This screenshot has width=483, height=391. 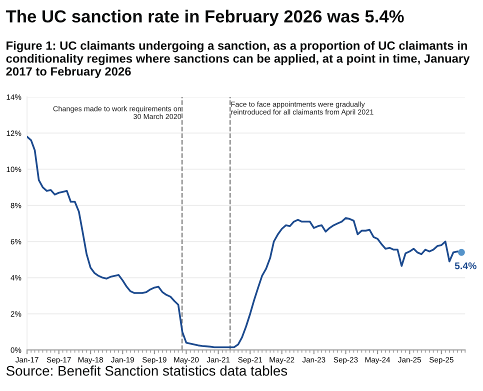 What do you see at coordinates (147, 371) in the screenshot?
I see `source-note: Source: Benefit Sanction statistics data tables` at bounding box center [147, 371].